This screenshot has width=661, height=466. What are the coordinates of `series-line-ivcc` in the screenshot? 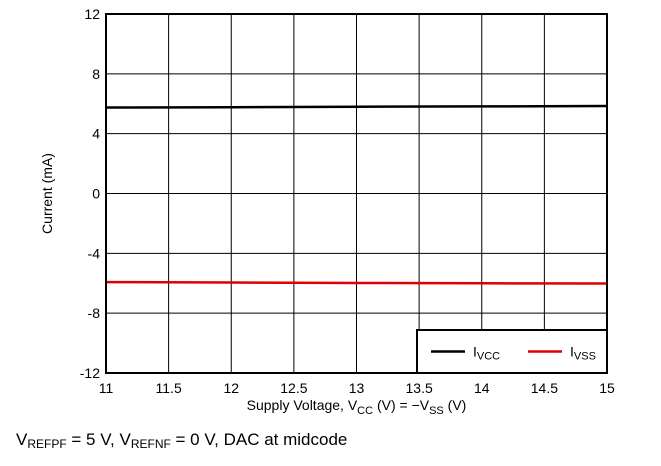 It's located at (356, 106).